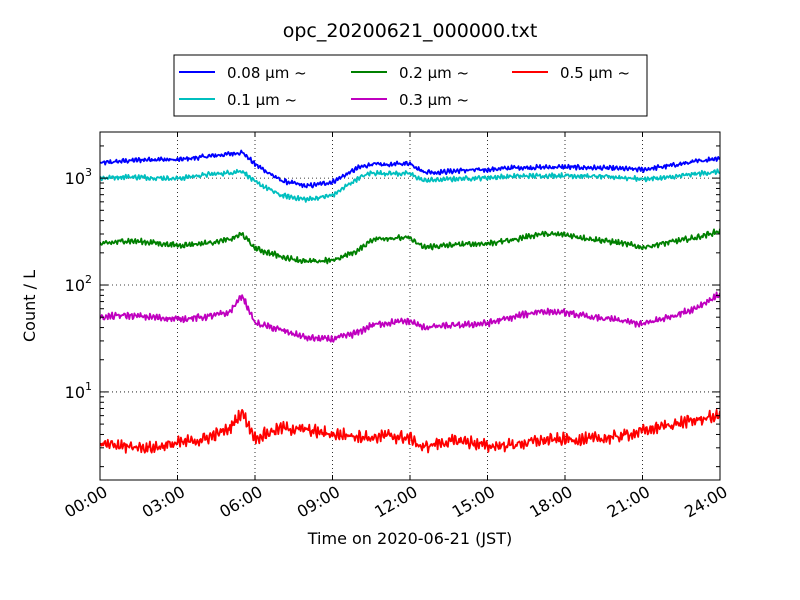 This screenshot has height=600, width=800. Describe the element at coordinates (550, 502) in the screenshot. I see `x-tick-label: 18:00` at that location.